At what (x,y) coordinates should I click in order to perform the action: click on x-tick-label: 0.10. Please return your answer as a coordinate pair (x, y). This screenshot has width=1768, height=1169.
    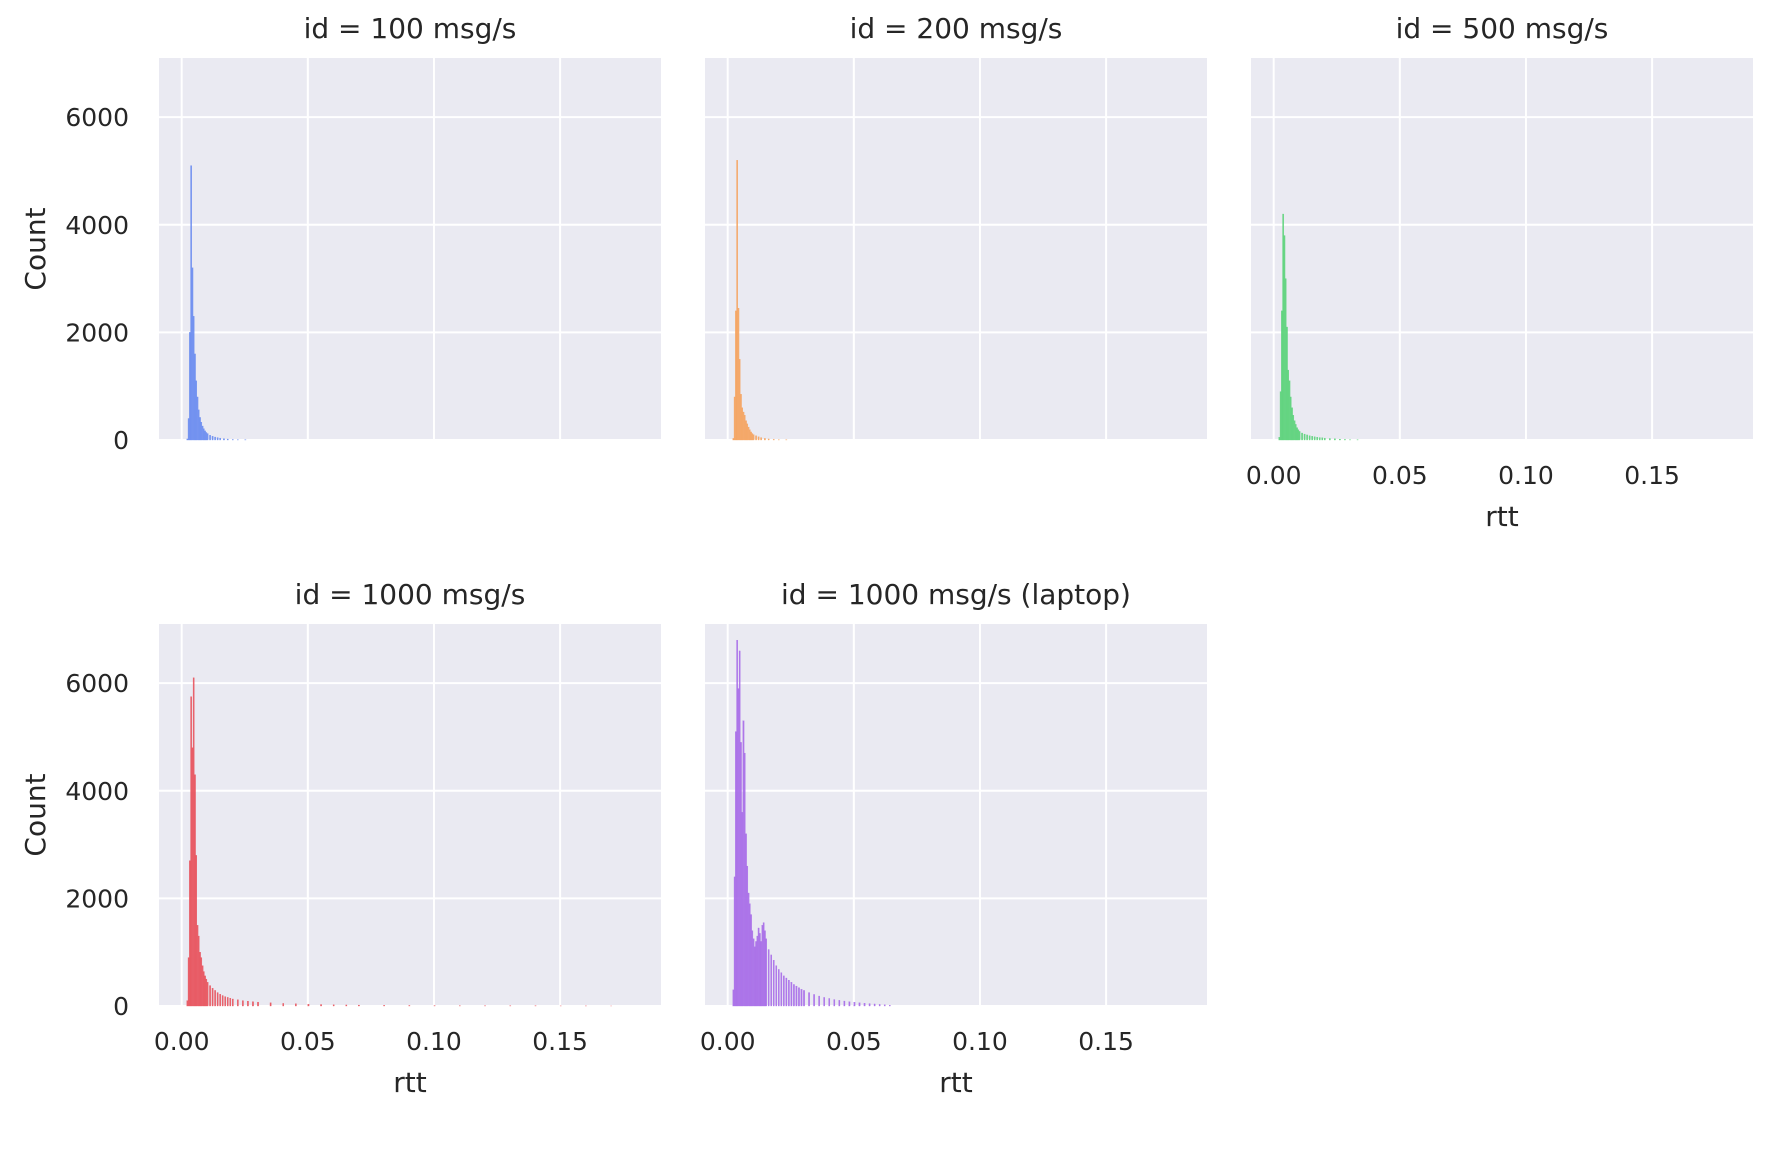
    Looking at the image, I should click on (434, 1041).